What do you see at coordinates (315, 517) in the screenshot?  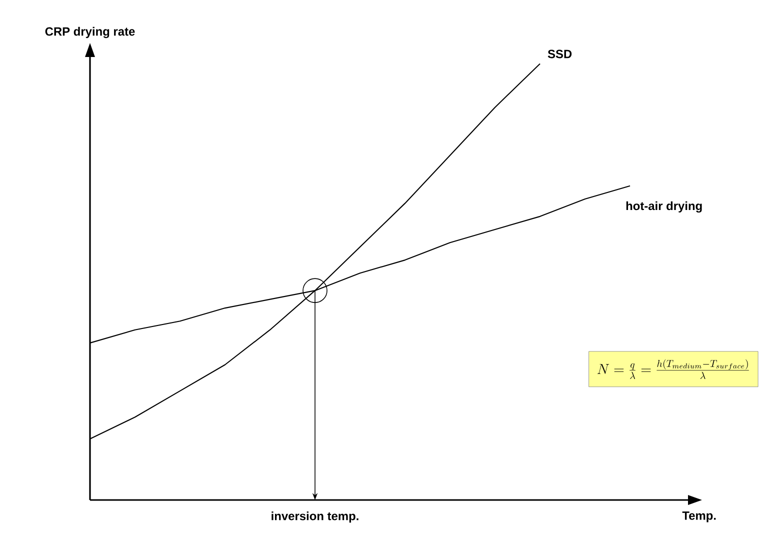 I see `text: inversion temp.` at bounding box center [315, 517].